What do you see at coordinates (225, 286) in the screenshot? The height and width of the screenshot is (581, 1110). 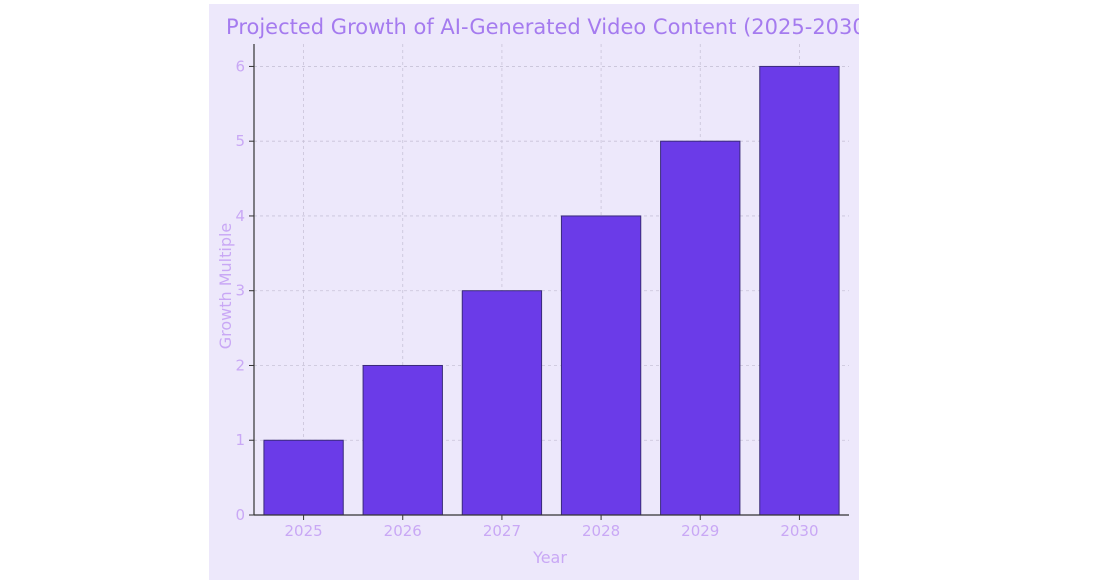 I see `y-axis-label: Growth Multiple` at bounding box center [225, 286].